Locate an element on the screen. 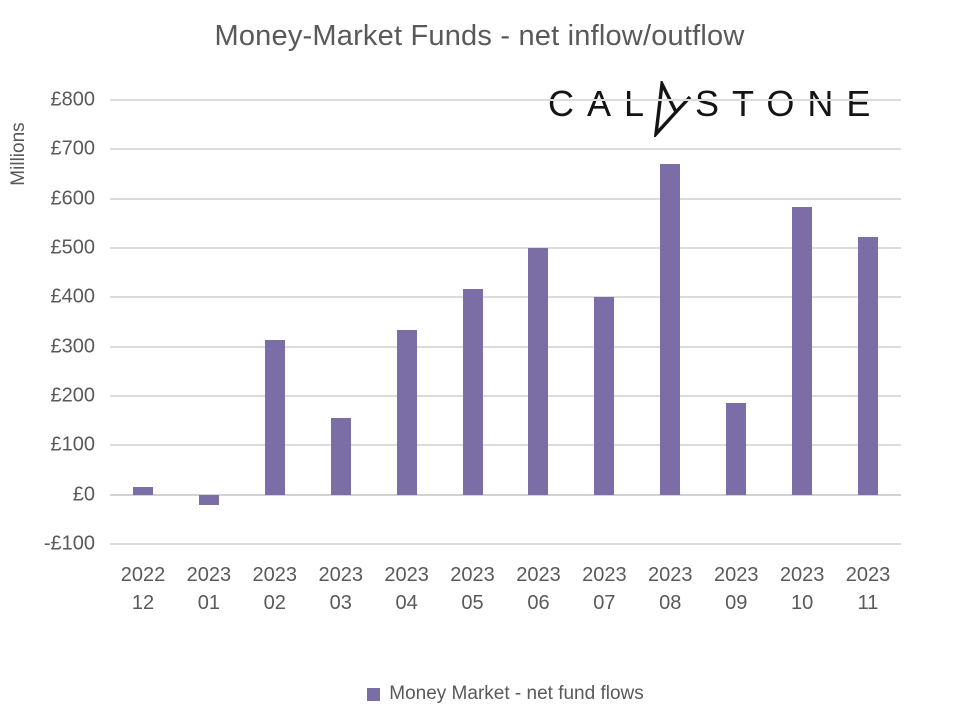 Image resolution: width=959 pixels, height=718 pixels. x-tick-label: 2022 12 is located at coordinates (143, 589).